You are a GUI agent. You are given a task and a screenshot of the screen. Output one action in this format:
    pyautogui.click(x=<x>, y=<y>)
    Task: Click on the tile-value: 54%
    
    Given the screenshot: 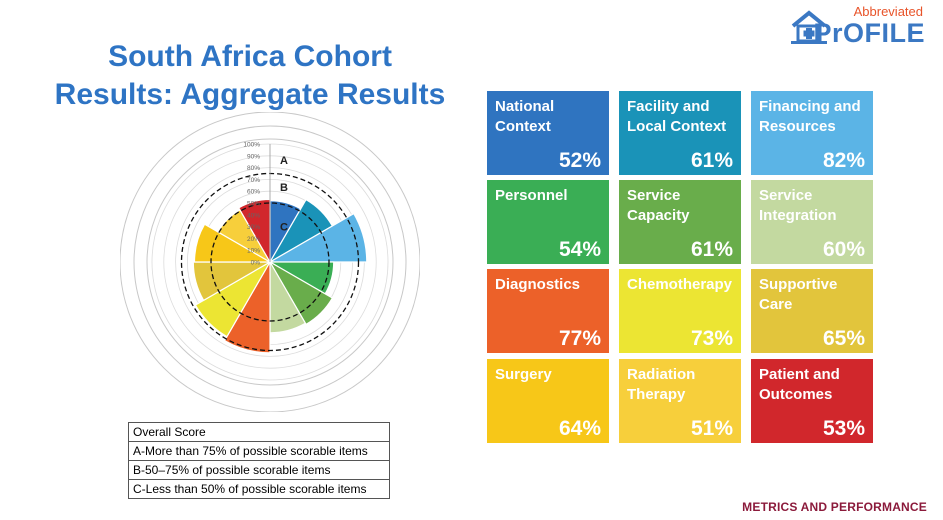 What is the action you would take?
    pyautogui.click(x=579, y=249)
    